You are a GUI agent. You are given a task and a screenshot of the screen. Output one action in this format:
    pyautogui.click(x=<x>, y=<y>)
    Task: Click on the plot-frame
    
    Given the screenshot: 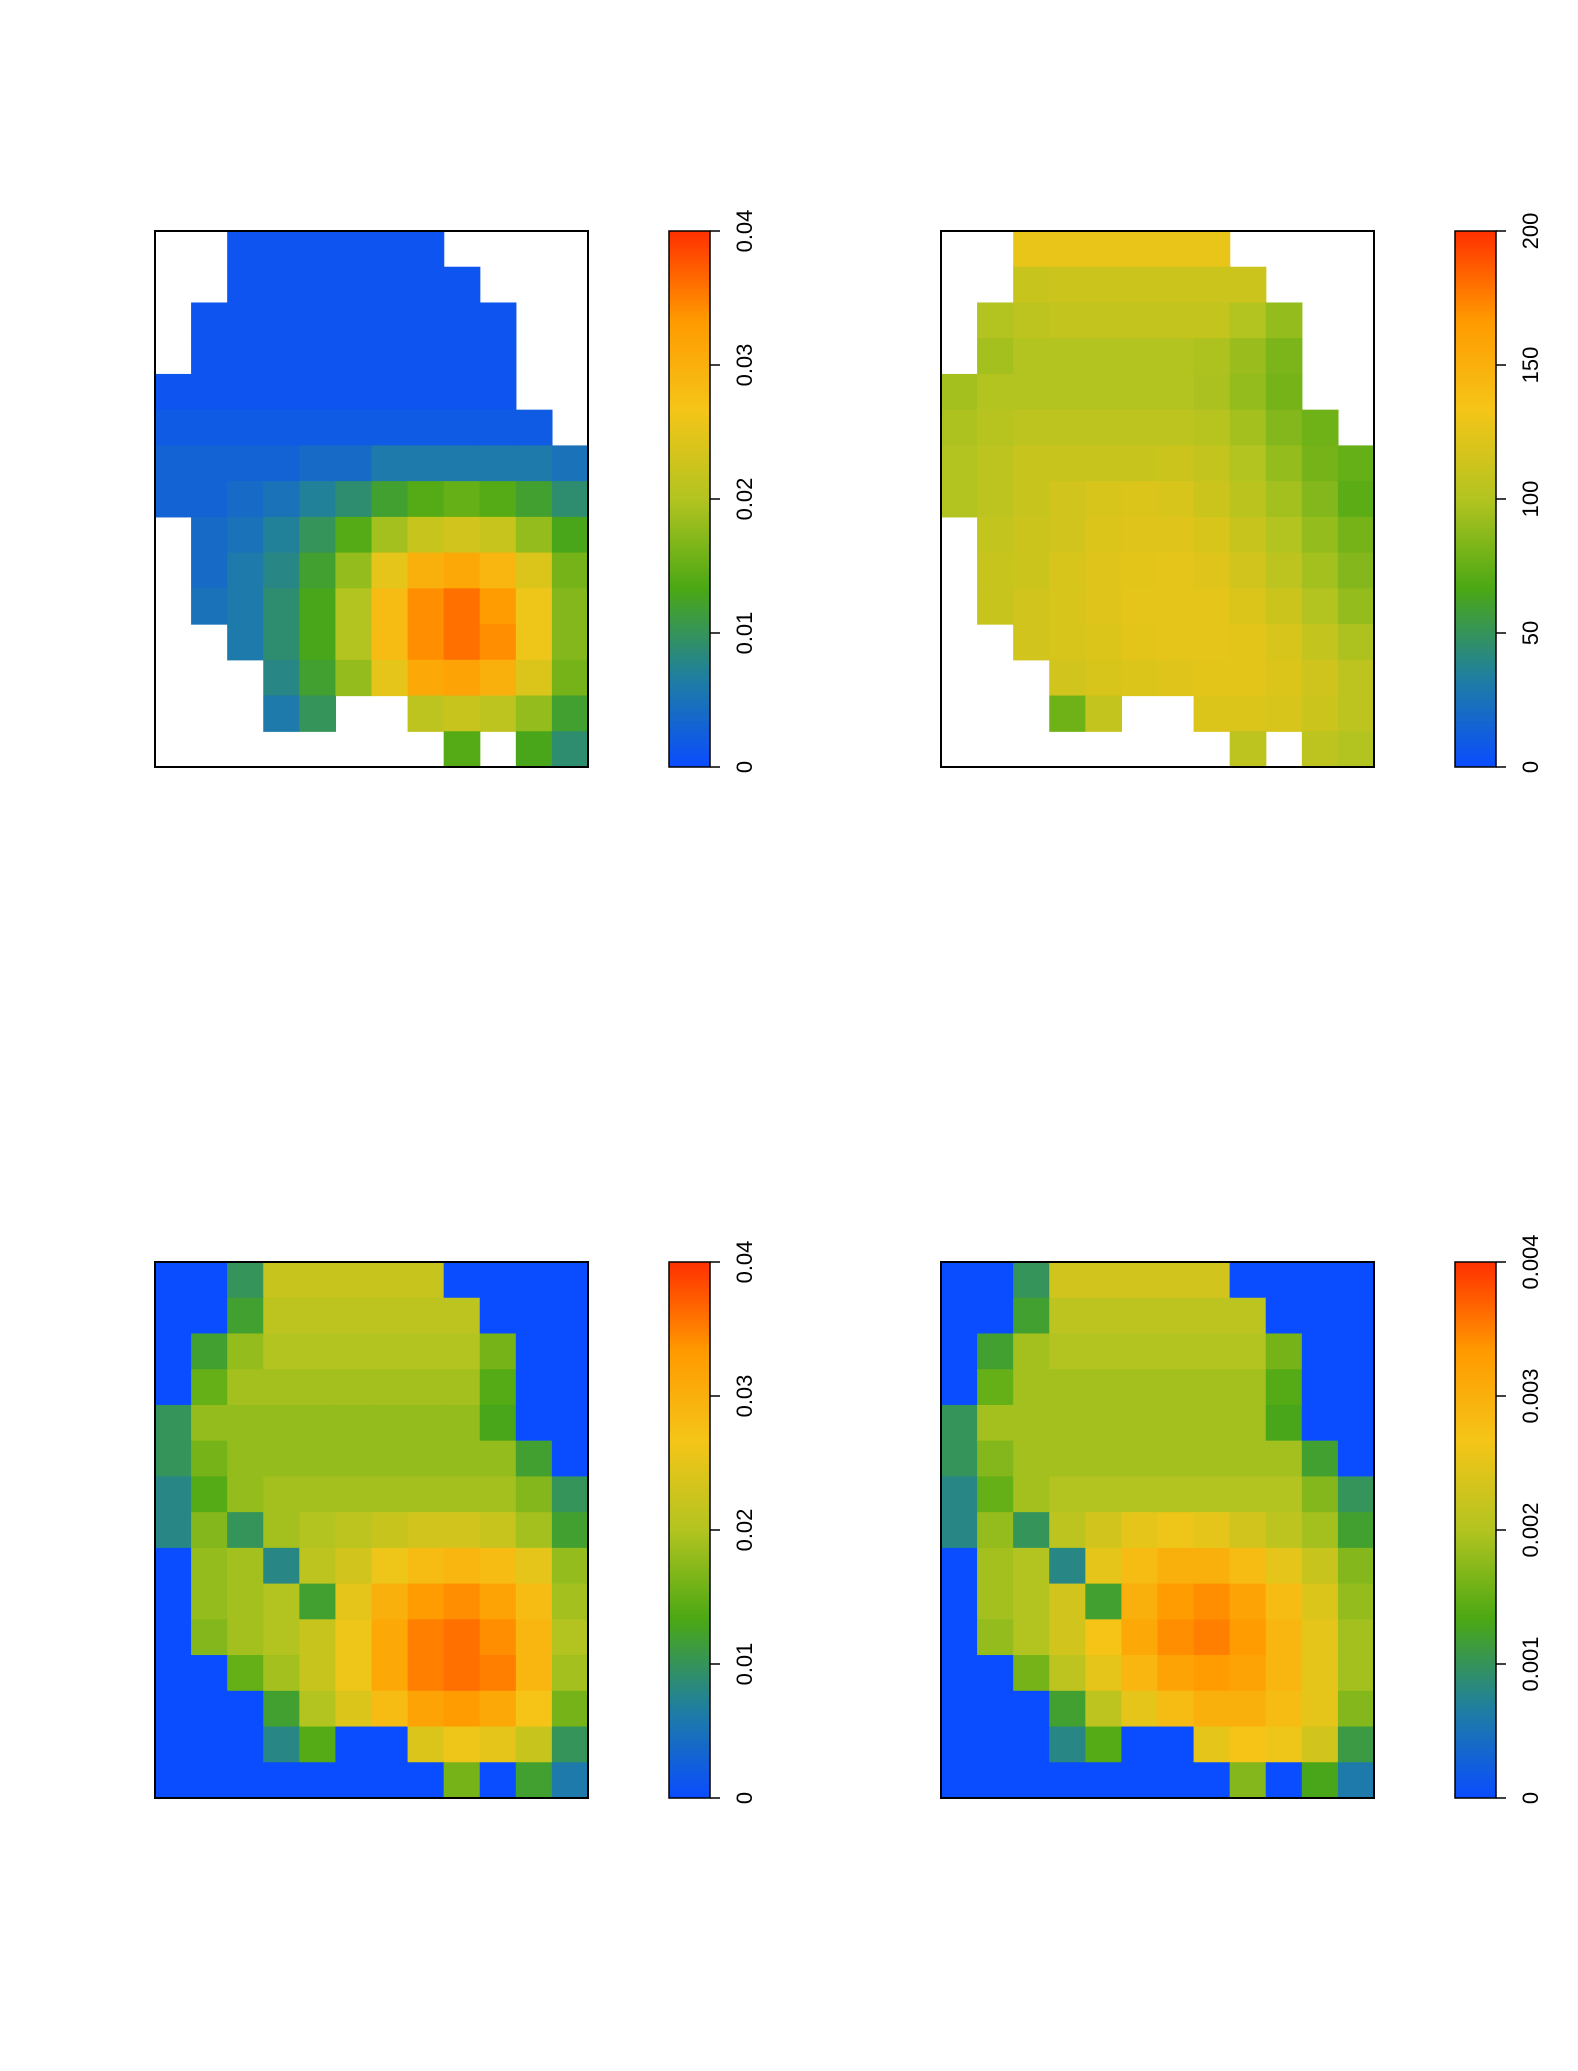 What is the action you would take?
    pyautogui.click(x=371, y=499)
    